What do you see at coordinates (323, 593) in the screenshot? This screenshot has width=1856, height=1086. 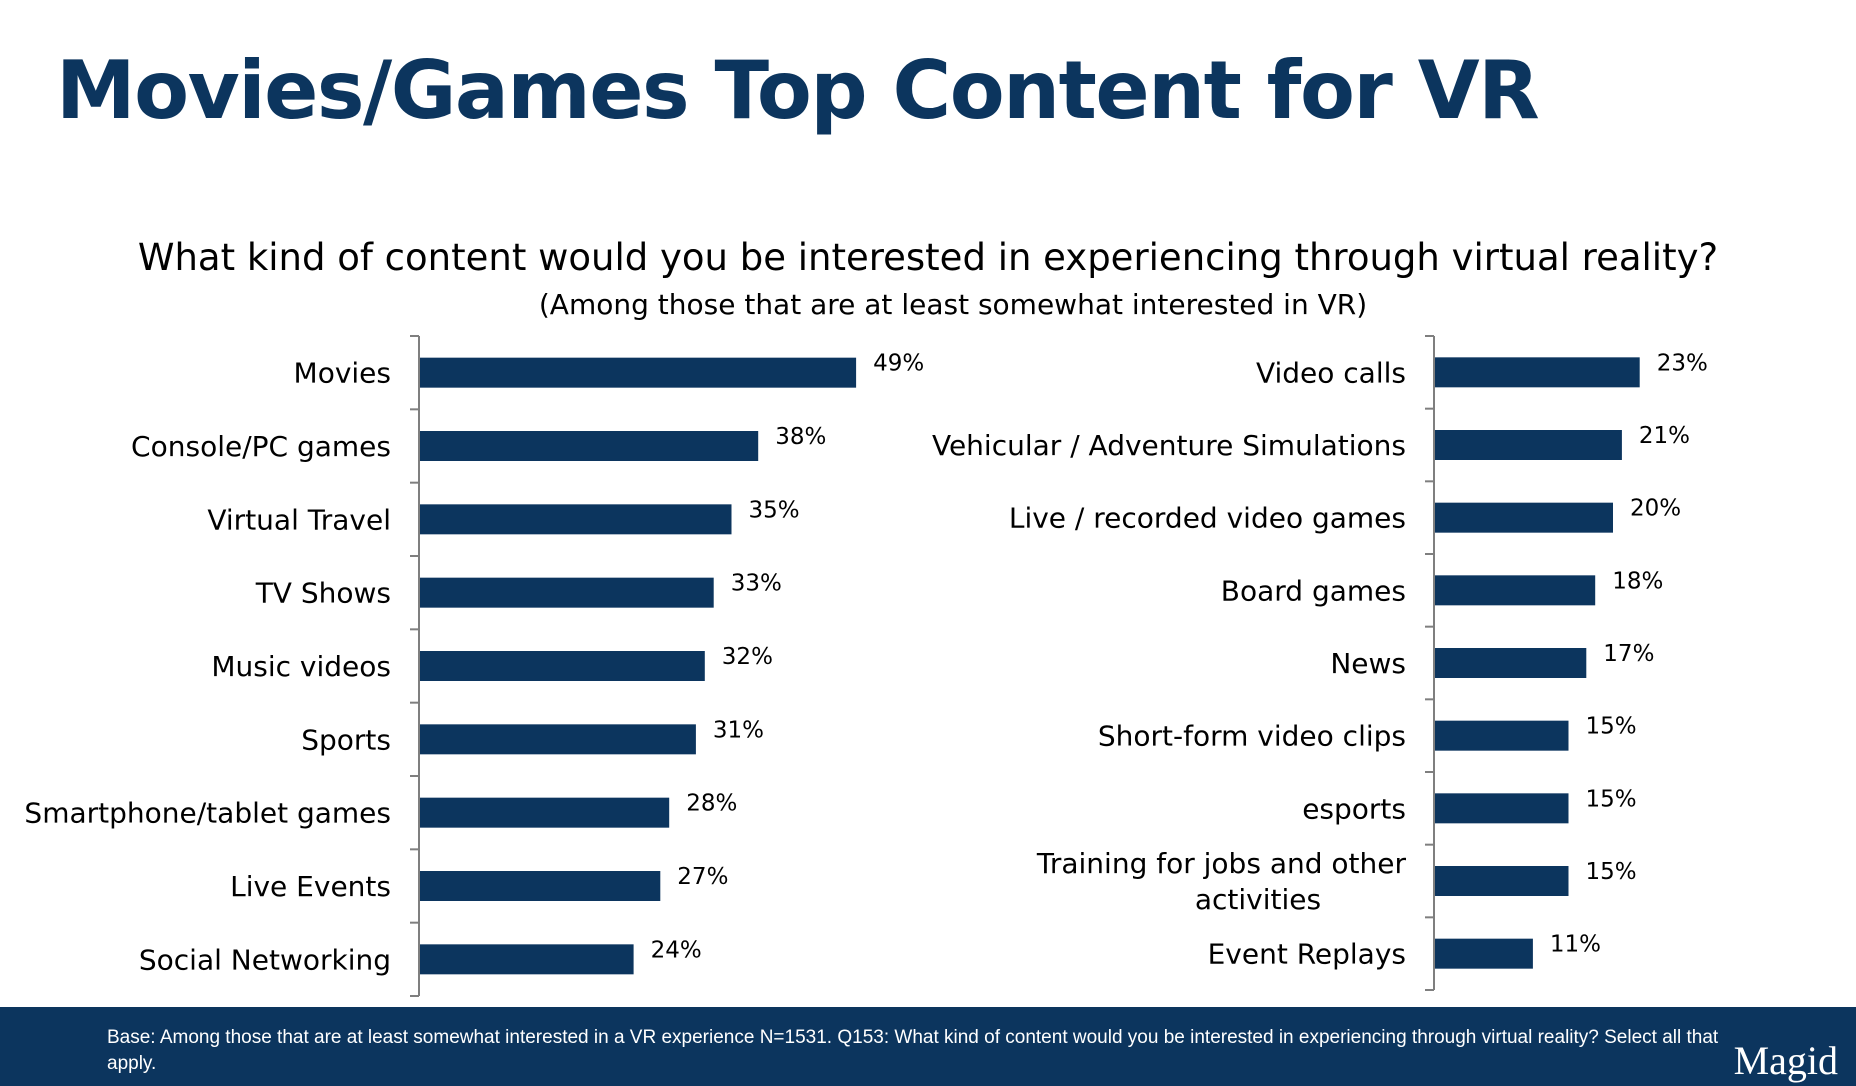 I see `category-label: TV Shows` at bounding box center [323, 593].